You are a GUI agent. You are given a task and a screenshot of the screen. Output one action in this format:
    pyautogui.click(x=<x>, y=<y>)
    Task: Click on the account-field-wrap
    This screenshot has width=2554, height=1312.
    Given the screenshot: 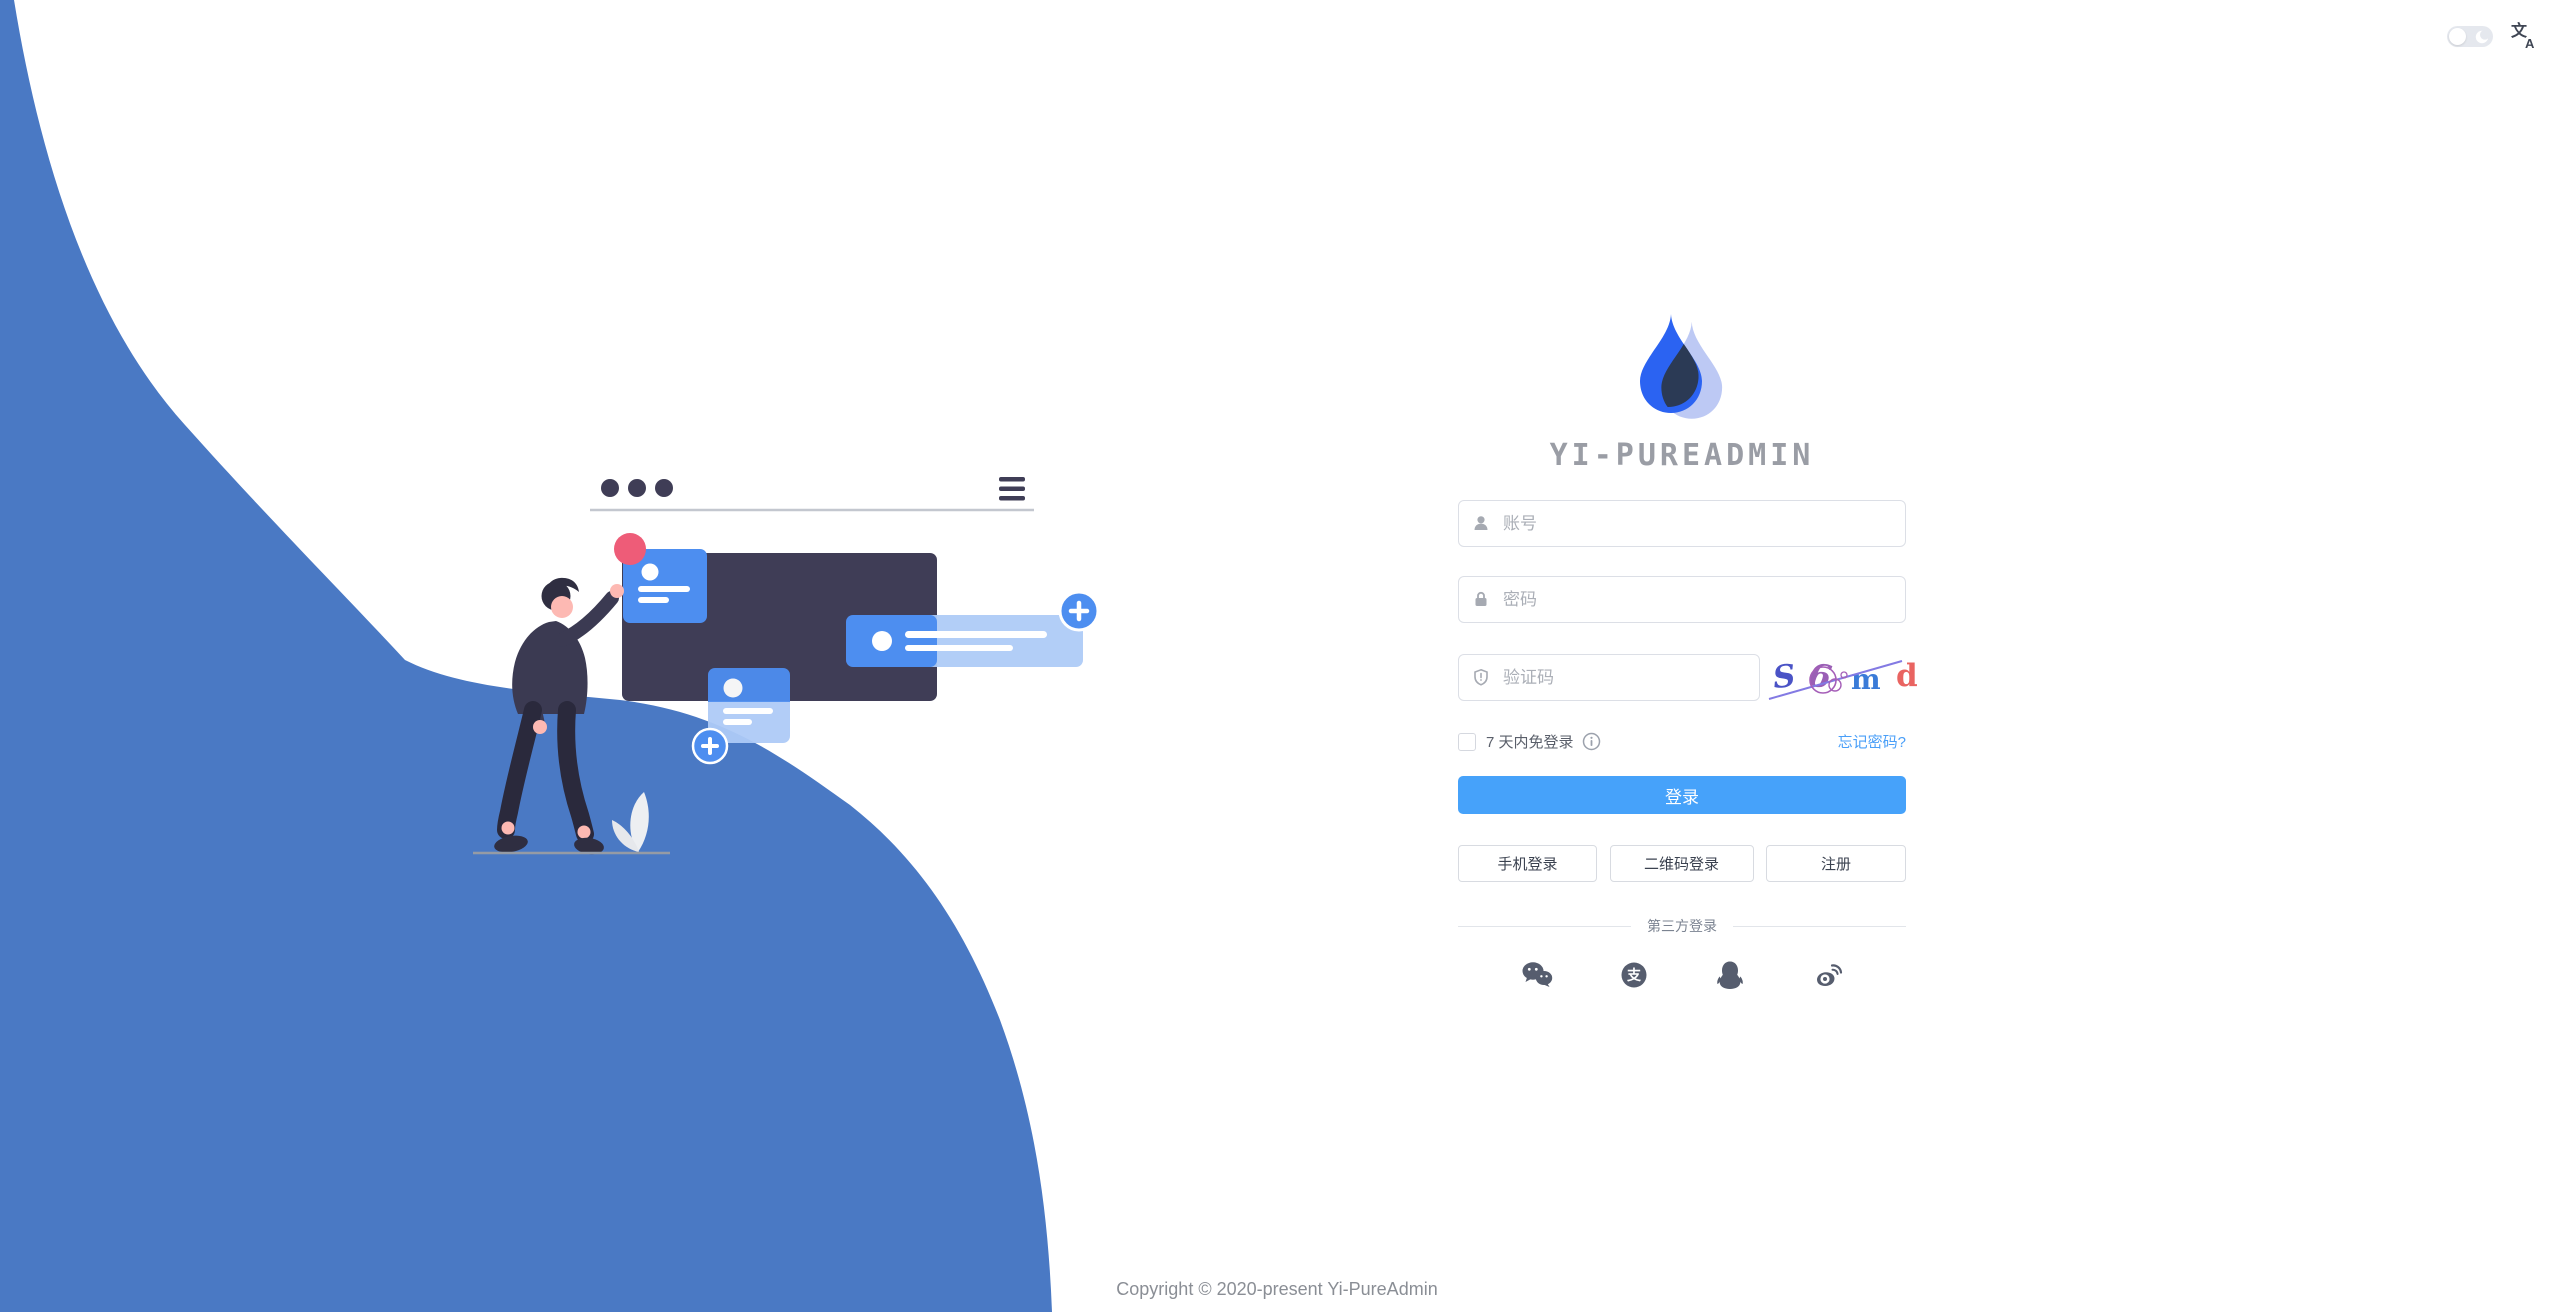 What is the action you would take?
    pyautogui.click(x=1682, y=523)
    